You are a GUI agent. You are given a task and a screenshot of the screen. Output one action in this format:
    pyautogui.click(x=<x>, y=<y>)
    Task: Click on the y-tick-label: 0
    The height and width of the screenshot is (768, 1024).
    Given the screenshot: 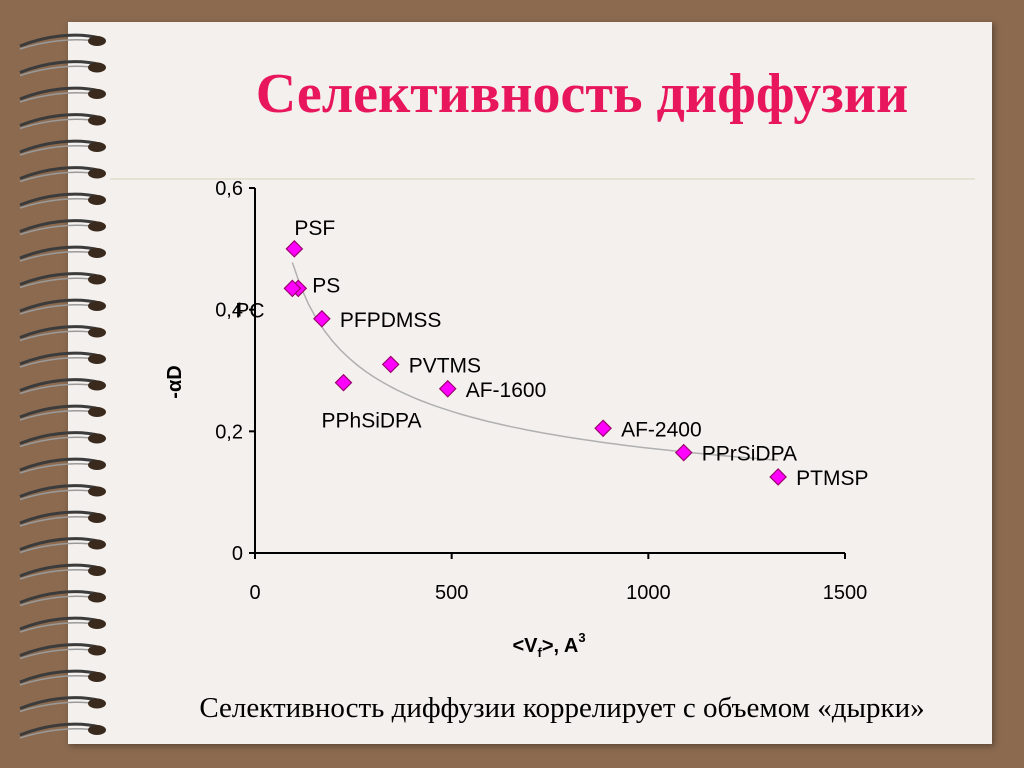 What is the action you would take?
    pyautogui.click(x=237, y=554)
    